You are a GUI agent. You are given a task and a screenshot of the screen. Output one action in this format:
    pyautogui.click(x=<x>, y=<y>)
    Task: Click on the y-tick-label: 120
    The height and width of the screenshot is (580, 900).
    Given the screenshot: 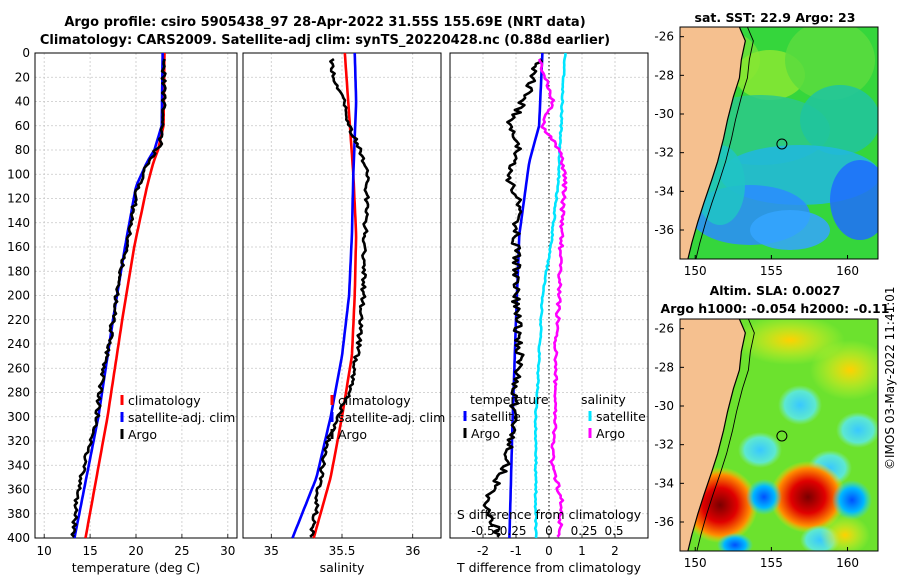 What is the action you would take?
    pyautogui.click(x=18, y=199)
    